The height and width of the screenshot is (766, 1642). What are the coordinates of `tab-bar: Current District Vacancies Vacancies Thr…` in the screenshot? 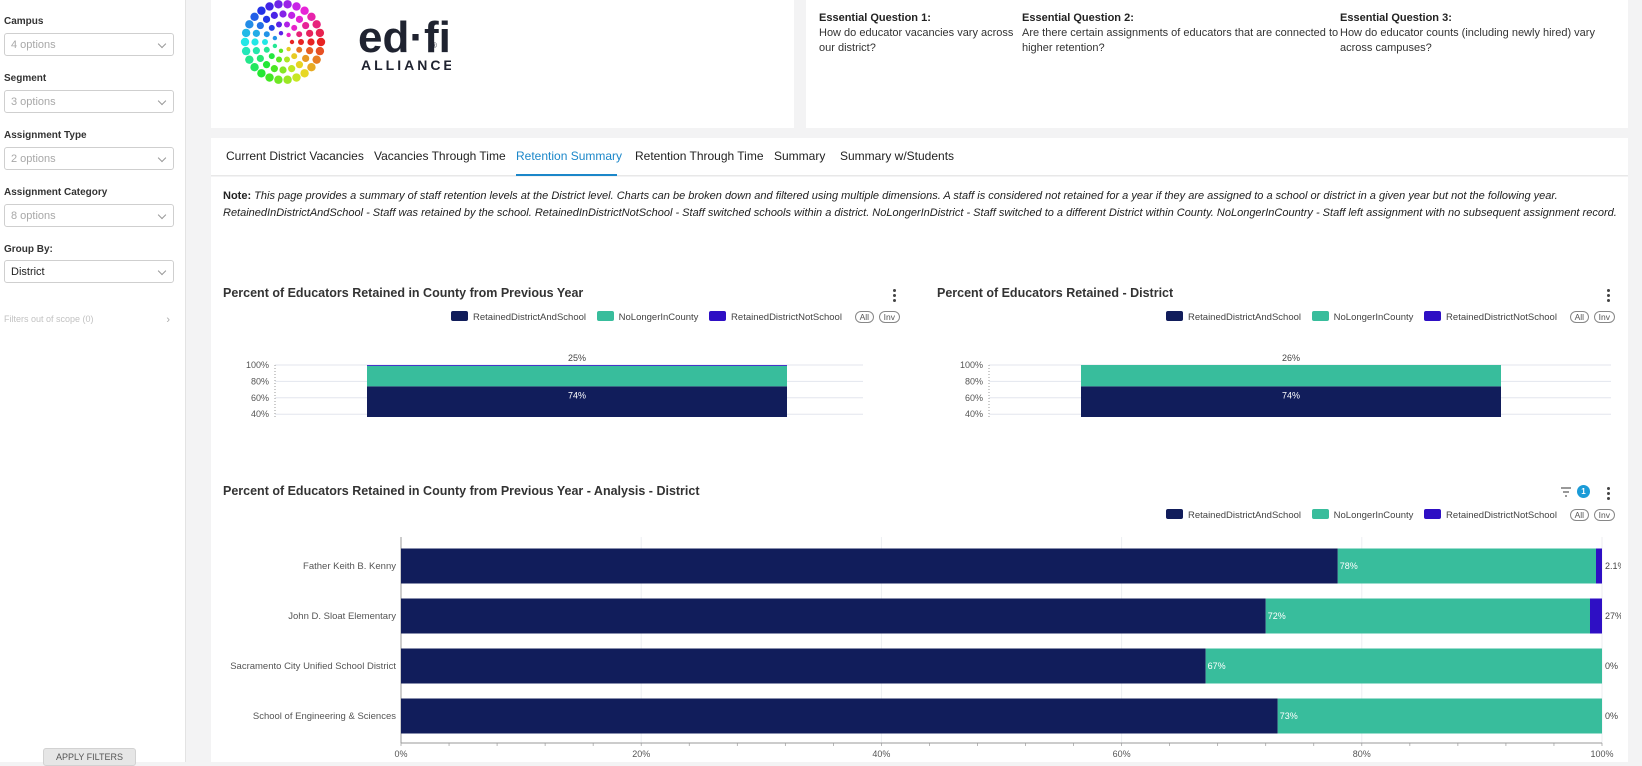 It's located at (919, 157).